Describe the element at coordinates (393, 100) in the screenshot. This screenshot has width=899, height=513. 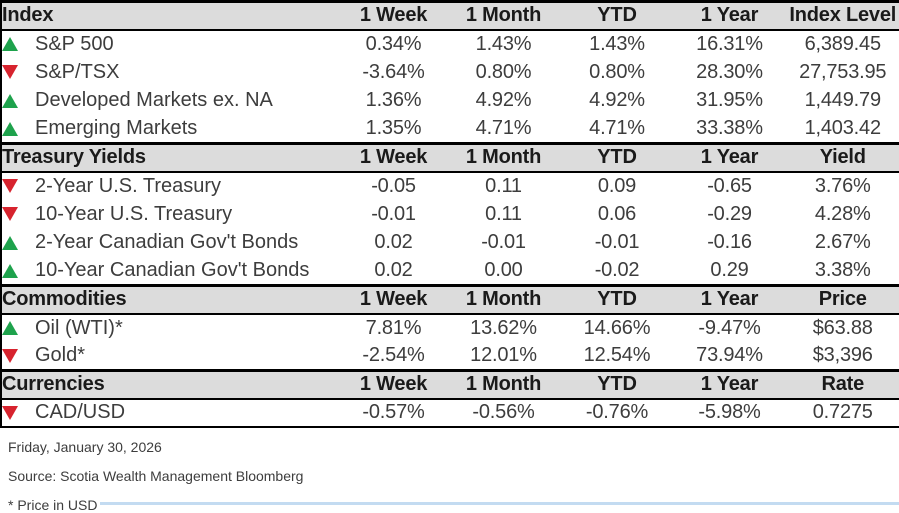
I see `value-1week: 1.36%` at that location.